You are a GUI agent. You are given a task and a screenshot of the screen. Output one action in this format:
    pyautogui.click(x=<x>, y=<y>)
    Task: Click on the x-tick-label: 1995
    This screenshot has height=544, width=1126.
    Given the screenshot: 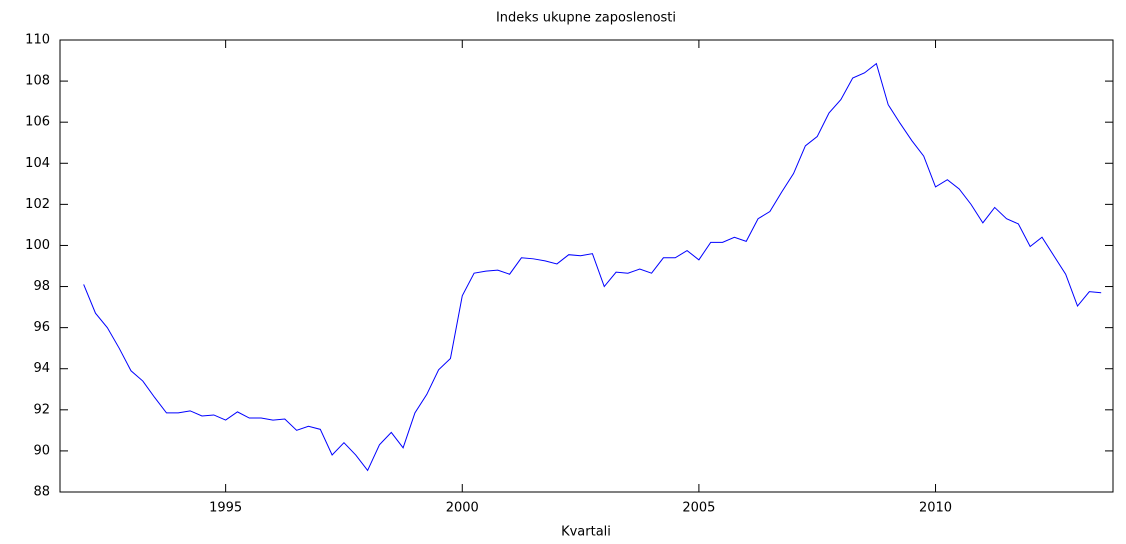 What is the action you would take?
    pyautogui.click(x=225, y=508)
    